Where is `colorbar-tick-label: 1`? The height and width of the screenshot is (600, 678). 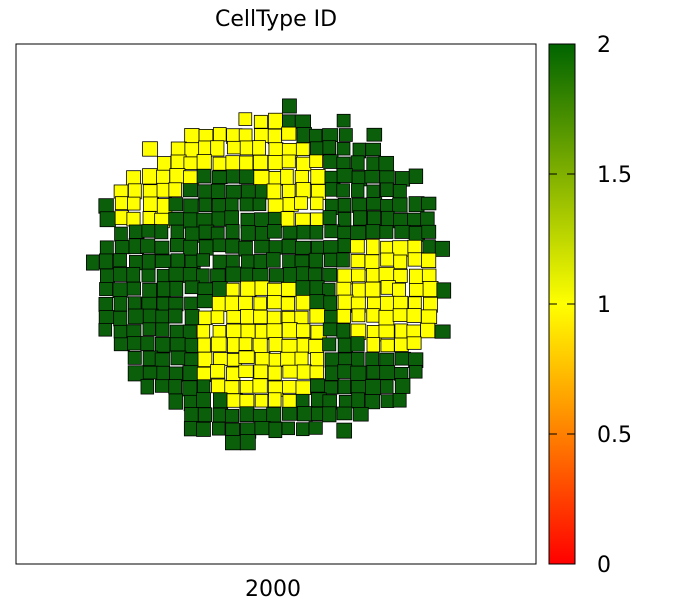
colorbar-tick-label: 1 is located at coordinates (604, 305).